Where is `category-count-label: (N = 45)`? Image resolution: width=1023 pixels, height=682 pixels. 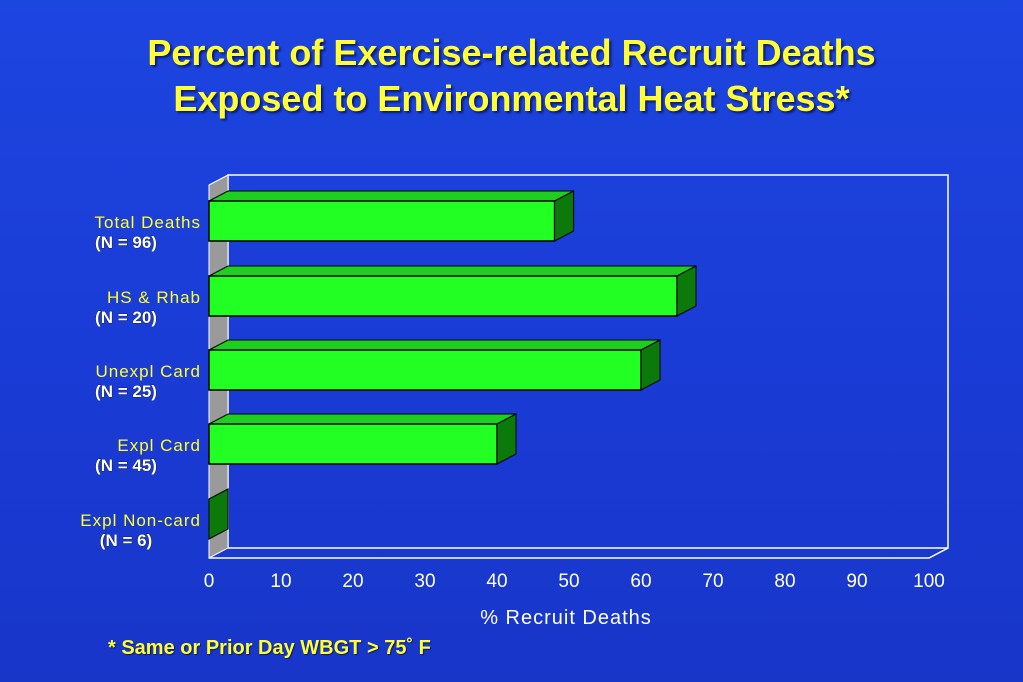 category-count-label: (N = 45) is located at coordinates (126, 465).